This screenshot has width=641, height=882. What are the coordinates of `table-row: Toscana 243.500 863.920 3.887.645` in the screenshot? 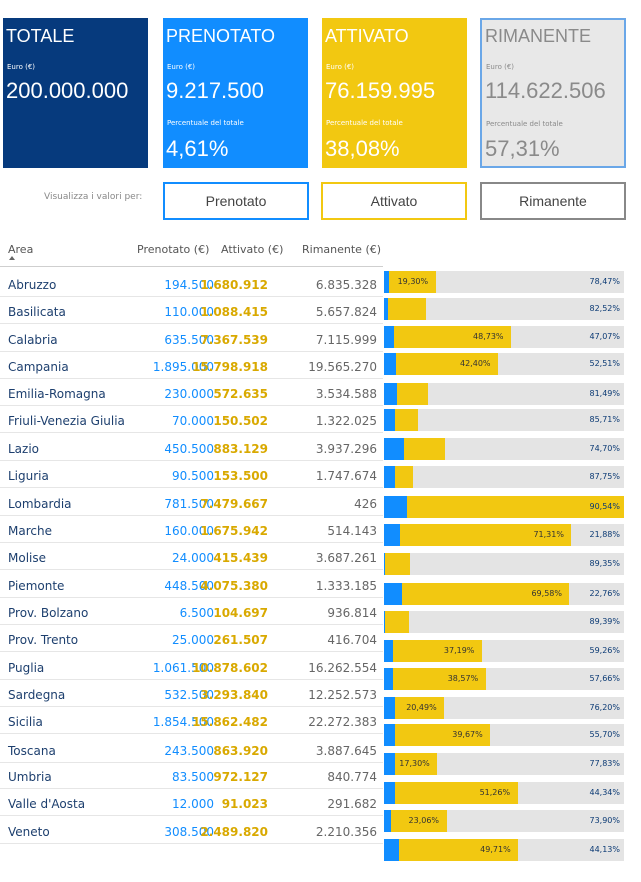 It's located at (191, 749).